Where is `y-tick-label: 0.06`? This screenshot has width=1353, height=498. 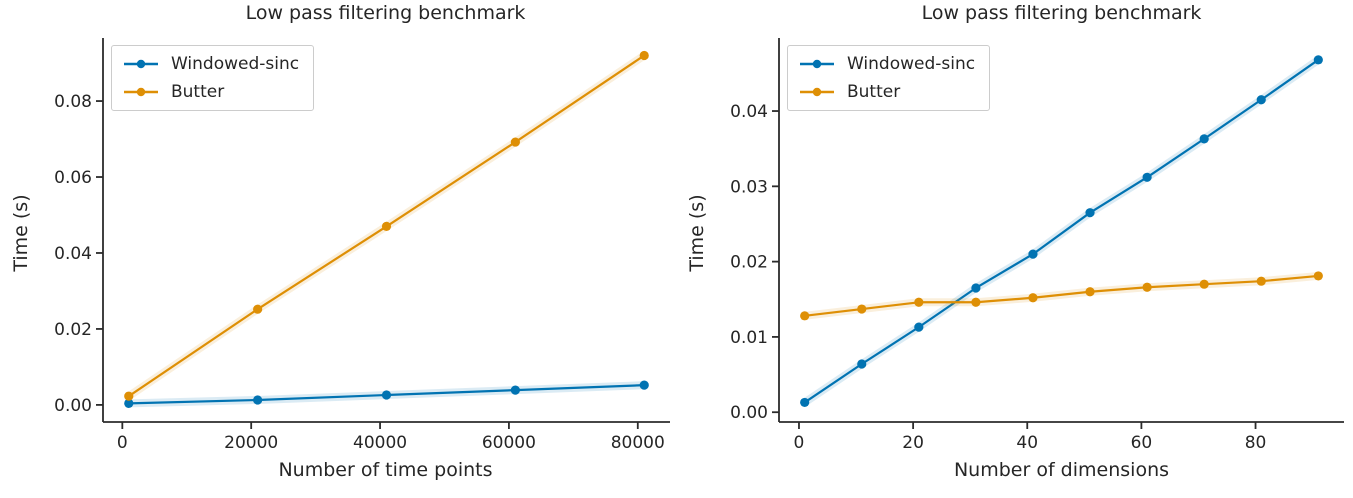
y-tick-label: 0.06 is located at coordinates (73, 178).